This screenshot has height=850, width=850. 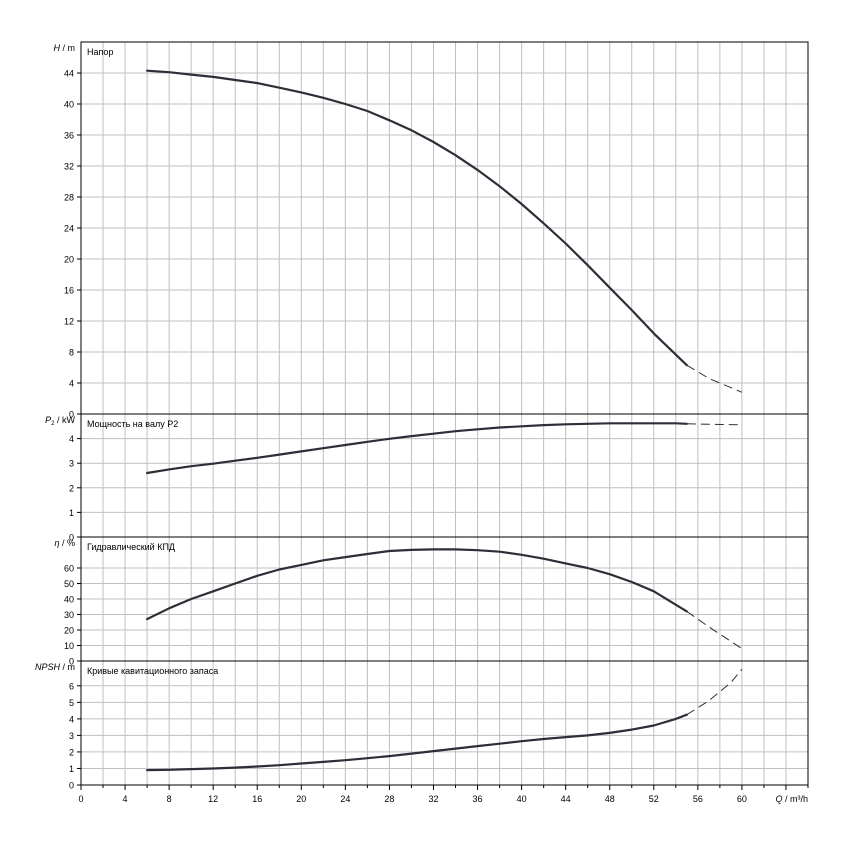 I want to click on chart-panel-3: 0 10 20 30 40 50 60 η / % Гидравлический КПД, so click(x=431, y=601).